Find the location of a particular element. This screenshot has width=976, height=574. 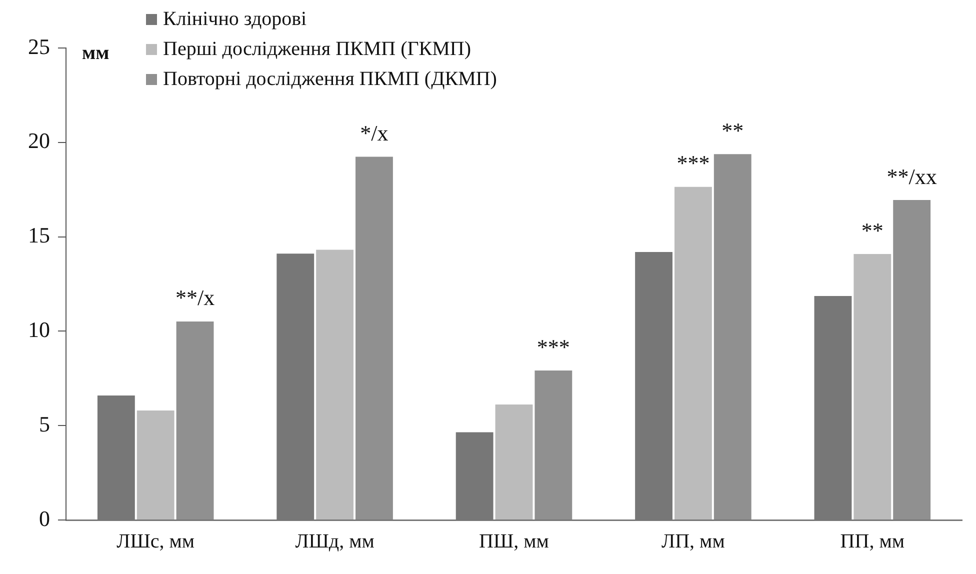

legend-label: Клінічно здорові is located at coordinates (235, 19).